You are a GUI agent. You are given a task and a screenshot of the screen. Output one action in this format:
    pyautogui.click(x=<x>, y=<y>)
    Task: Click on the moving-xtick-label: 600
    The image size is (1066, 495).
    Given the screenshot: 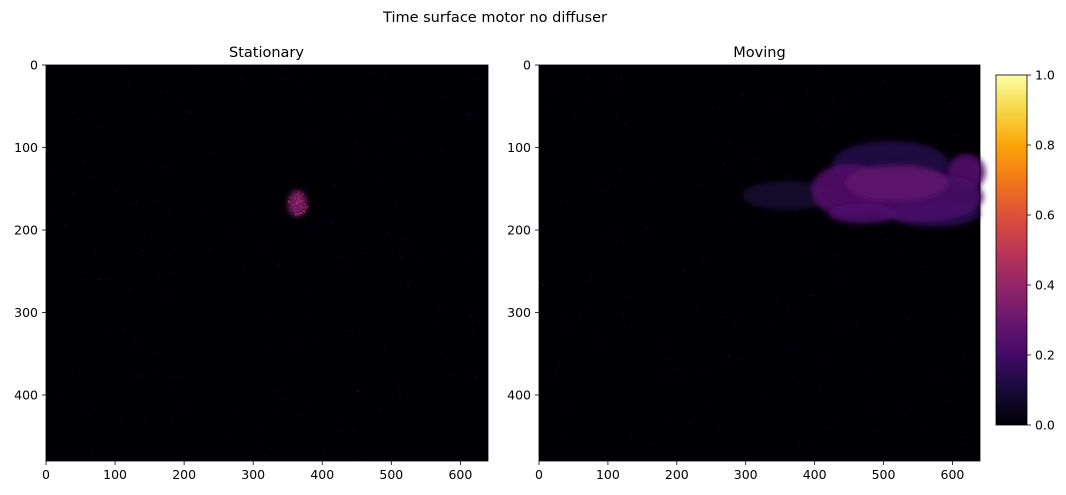 What is the action you would take?
    pyautogui.click(x=953, y=474)
    